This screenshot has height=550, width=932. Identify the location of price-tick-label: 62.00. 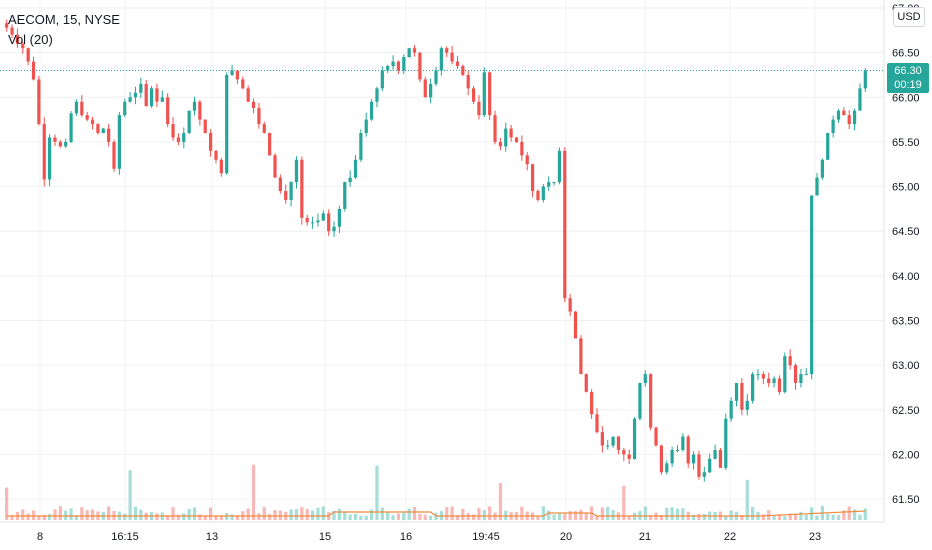
(906, 455).